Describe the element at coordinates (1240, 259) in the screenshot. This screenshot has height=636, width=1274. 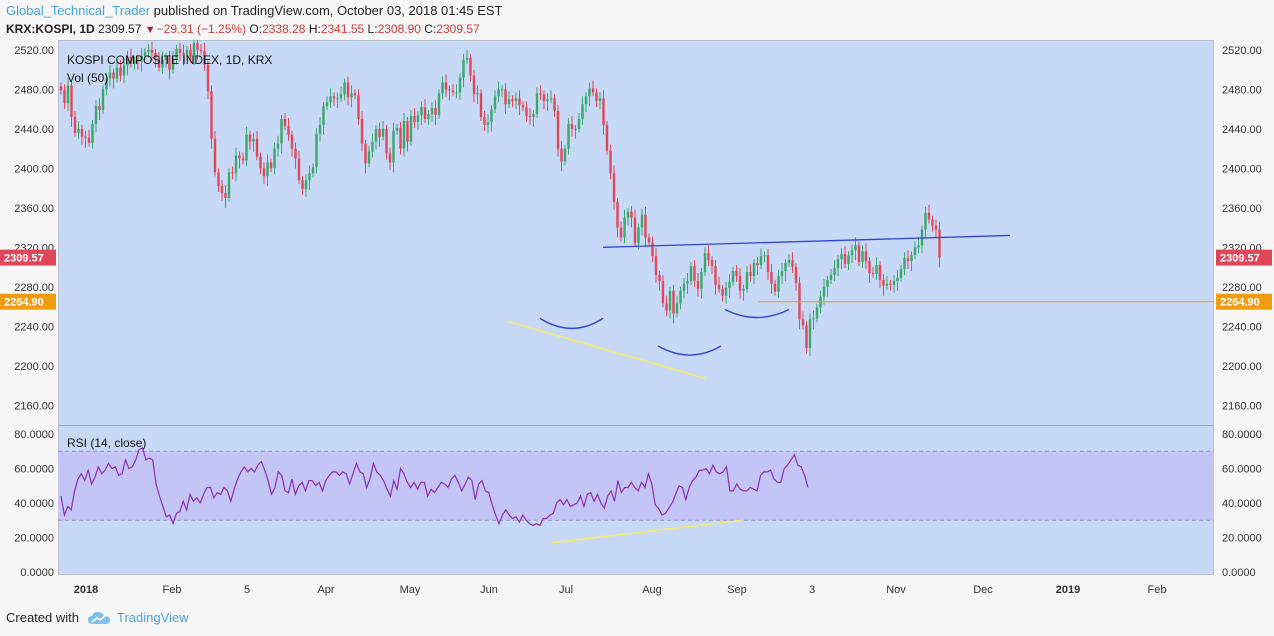
I see `last-price-tag-right: 2309.57` at that location.